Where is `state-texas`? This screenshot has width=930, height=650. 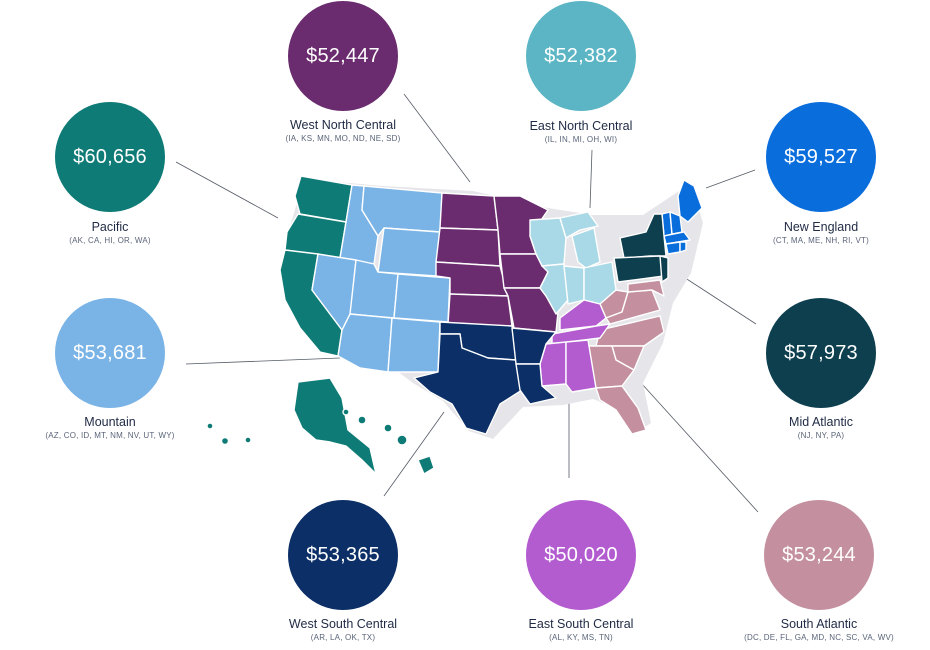
state-texas is located at coordinates (468, 384).